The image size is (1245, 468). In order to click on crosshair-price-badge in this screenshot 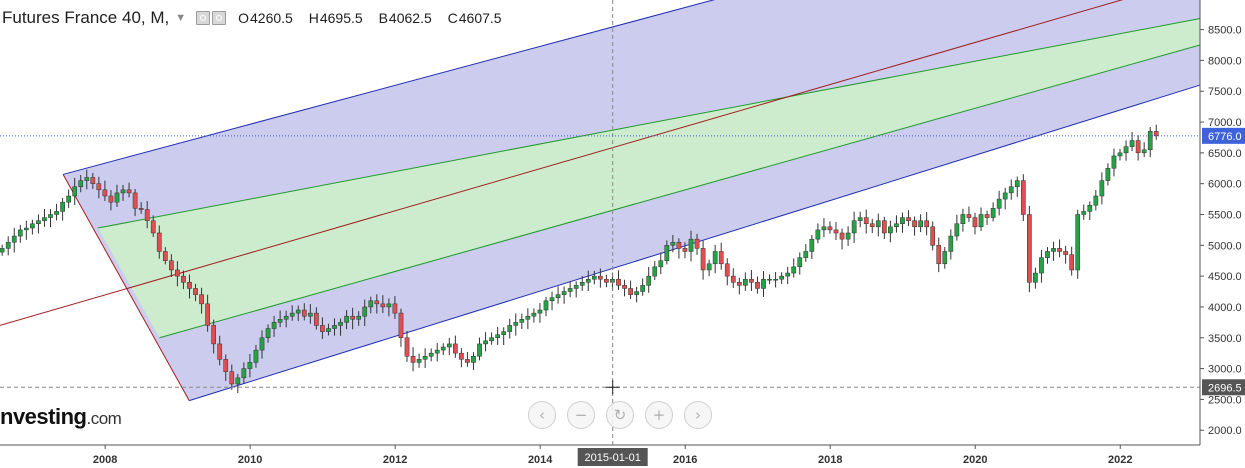, I will do `click(1223, 387)`.